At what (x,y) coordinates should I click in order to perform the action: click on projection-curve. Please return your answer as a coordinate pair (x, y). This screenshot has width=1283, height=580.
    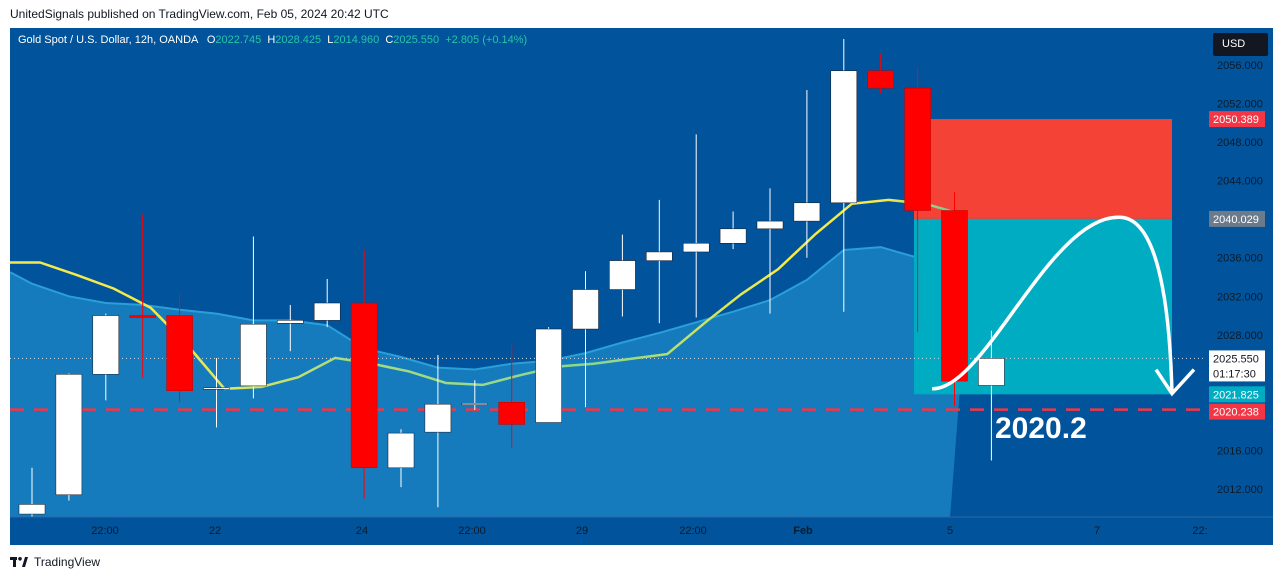
    Looking at the image, I should click on (1052, 304).